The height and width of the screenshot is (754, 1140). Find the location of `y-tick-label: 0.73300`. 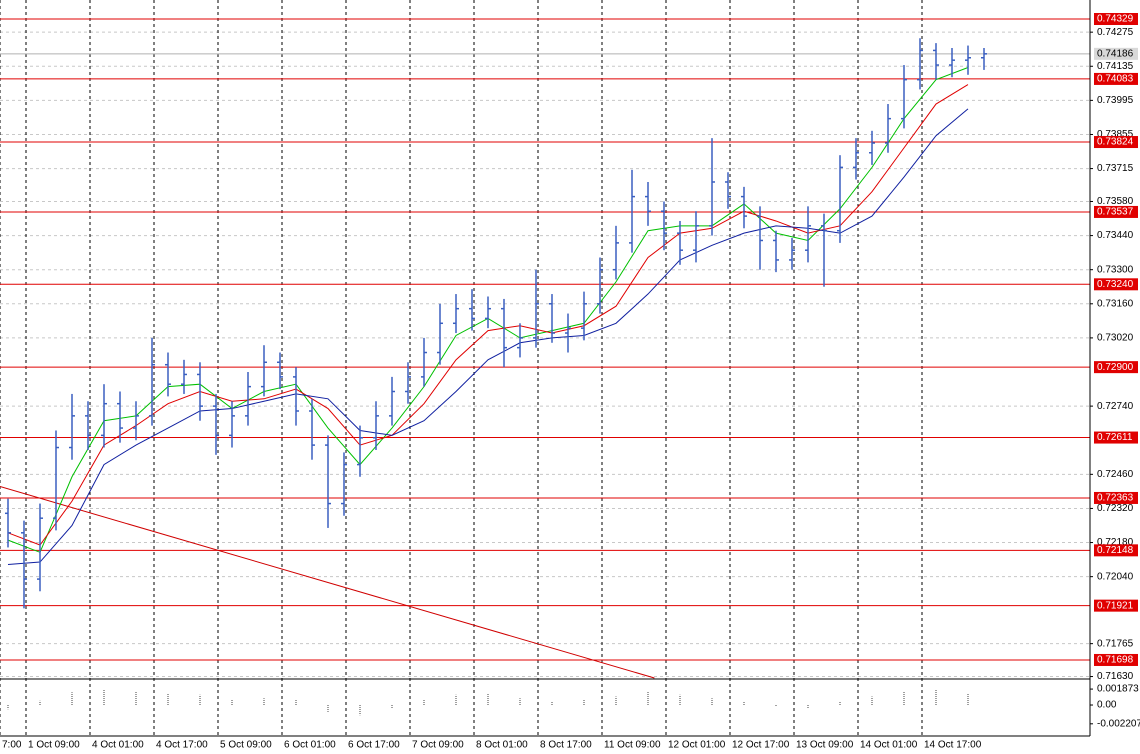

y-tick-label: 0.73300 is located at coordinates (1115, 269).